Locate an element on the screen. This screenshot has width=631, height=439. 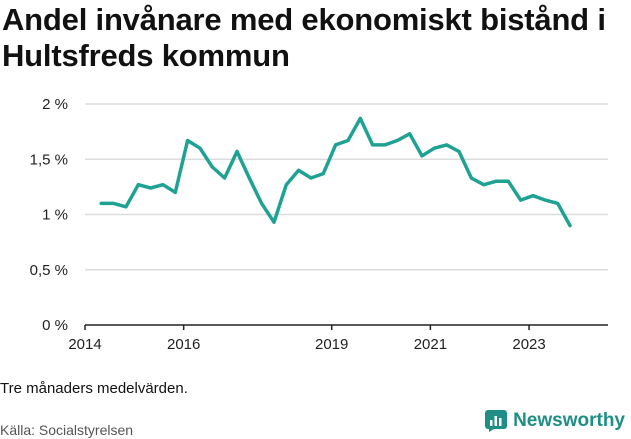
y-tick-label: 0,5 % is located at coordinates (49, 270).